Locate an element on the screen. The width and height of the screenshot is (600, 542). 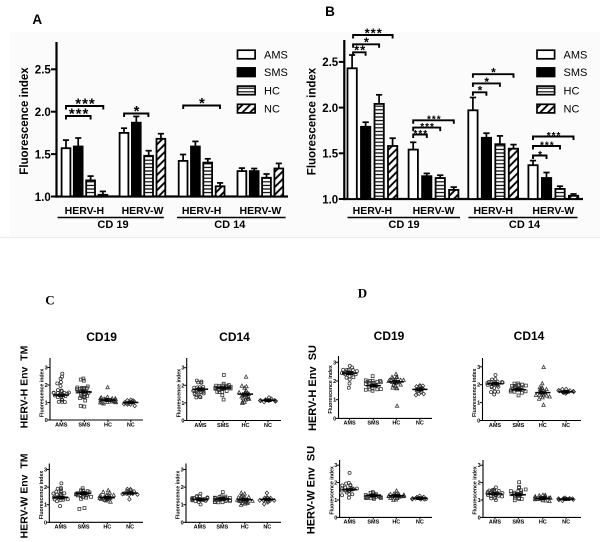
svg-text: CD 14 is located at coordinates (230, 225).